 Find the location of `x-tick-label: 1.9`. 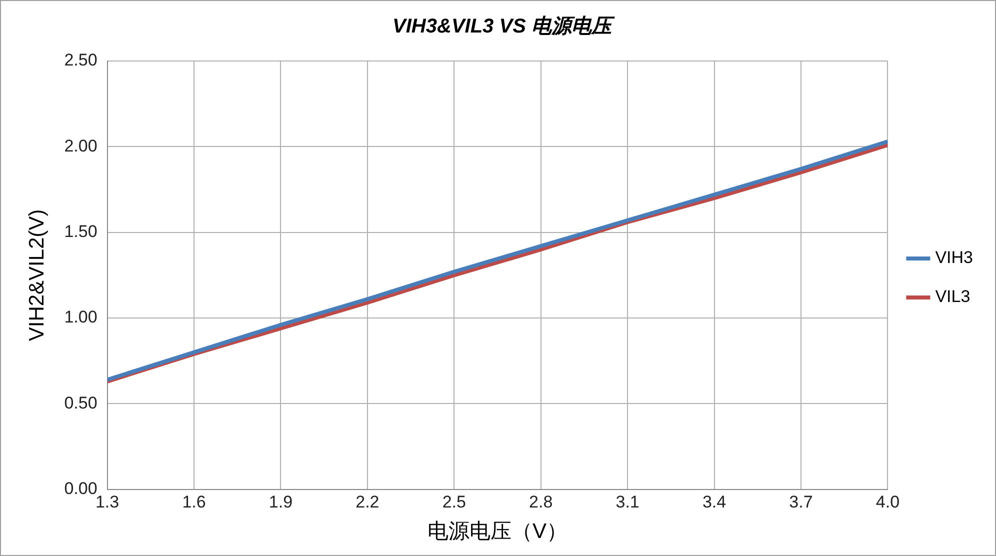

x-tick-label: 1.9 is located at coordinates (280, 502).